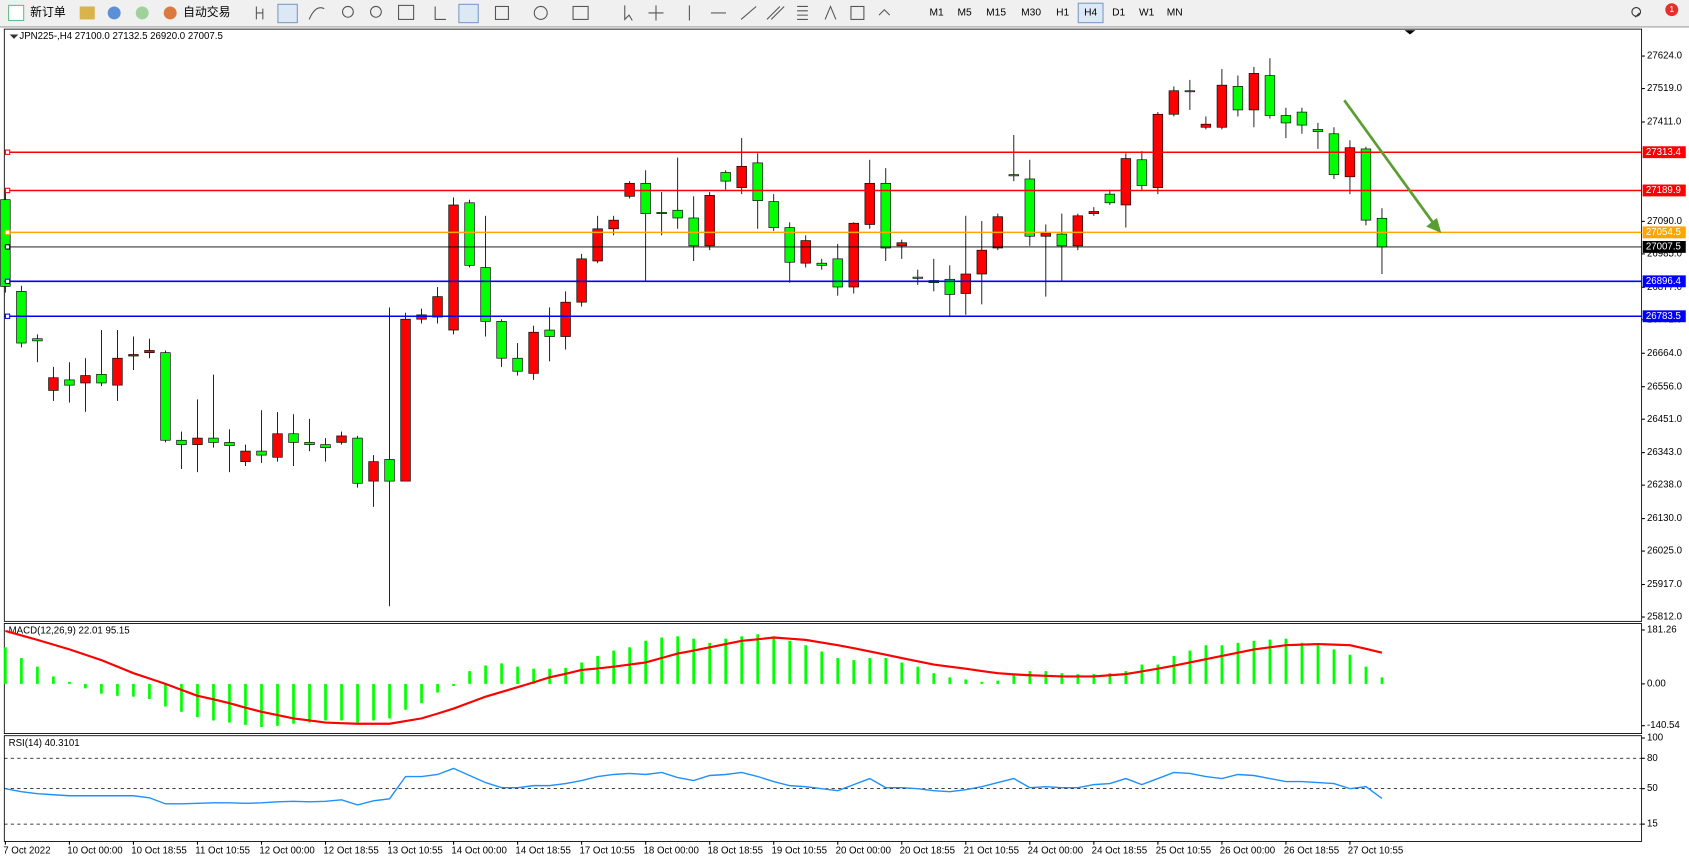 Image resolution: width=1689 pixels, height=863 pixels. I want to click on y-tick-label: 26985.0, so click(1665, 253).